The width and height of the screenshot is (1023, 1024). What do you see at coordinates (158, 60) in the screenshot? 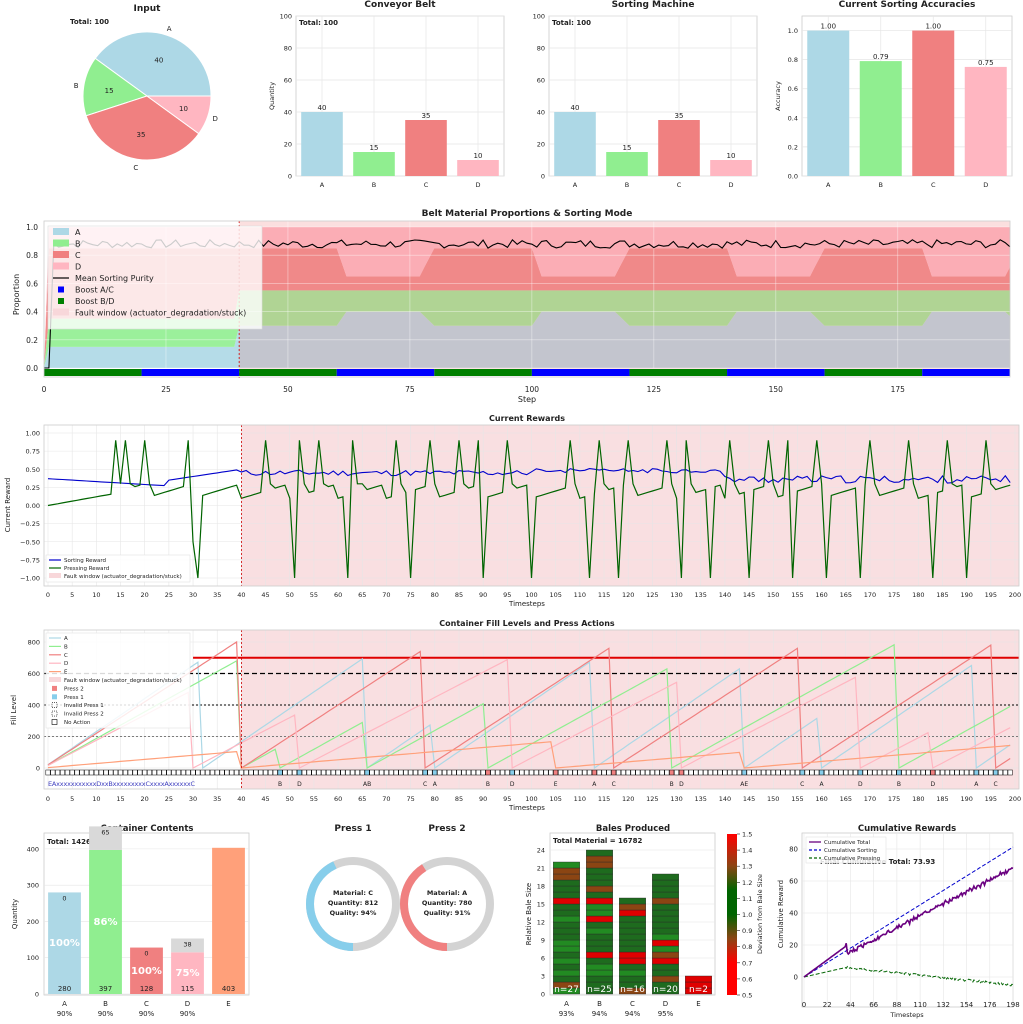
I see `pie-pct-A: 40` at bounding box center [158, 60].